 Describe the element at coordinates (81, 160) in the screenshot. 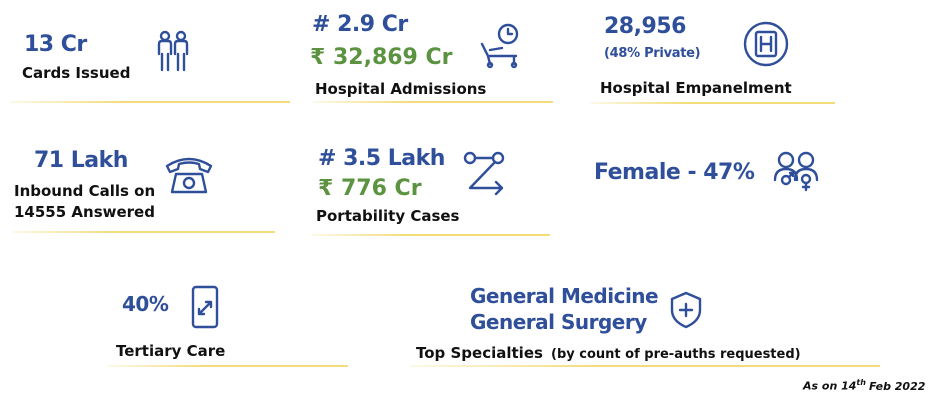

I see `calls-value: 71 Lakh` at that location.